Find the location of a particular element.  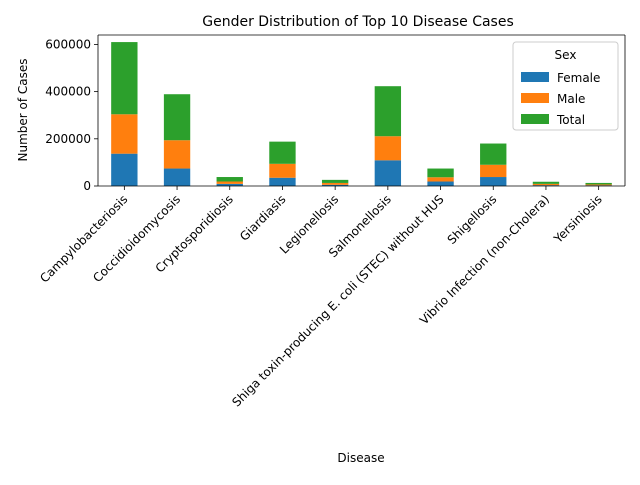

legend-swatch-female is located at coordinates (535, 77).